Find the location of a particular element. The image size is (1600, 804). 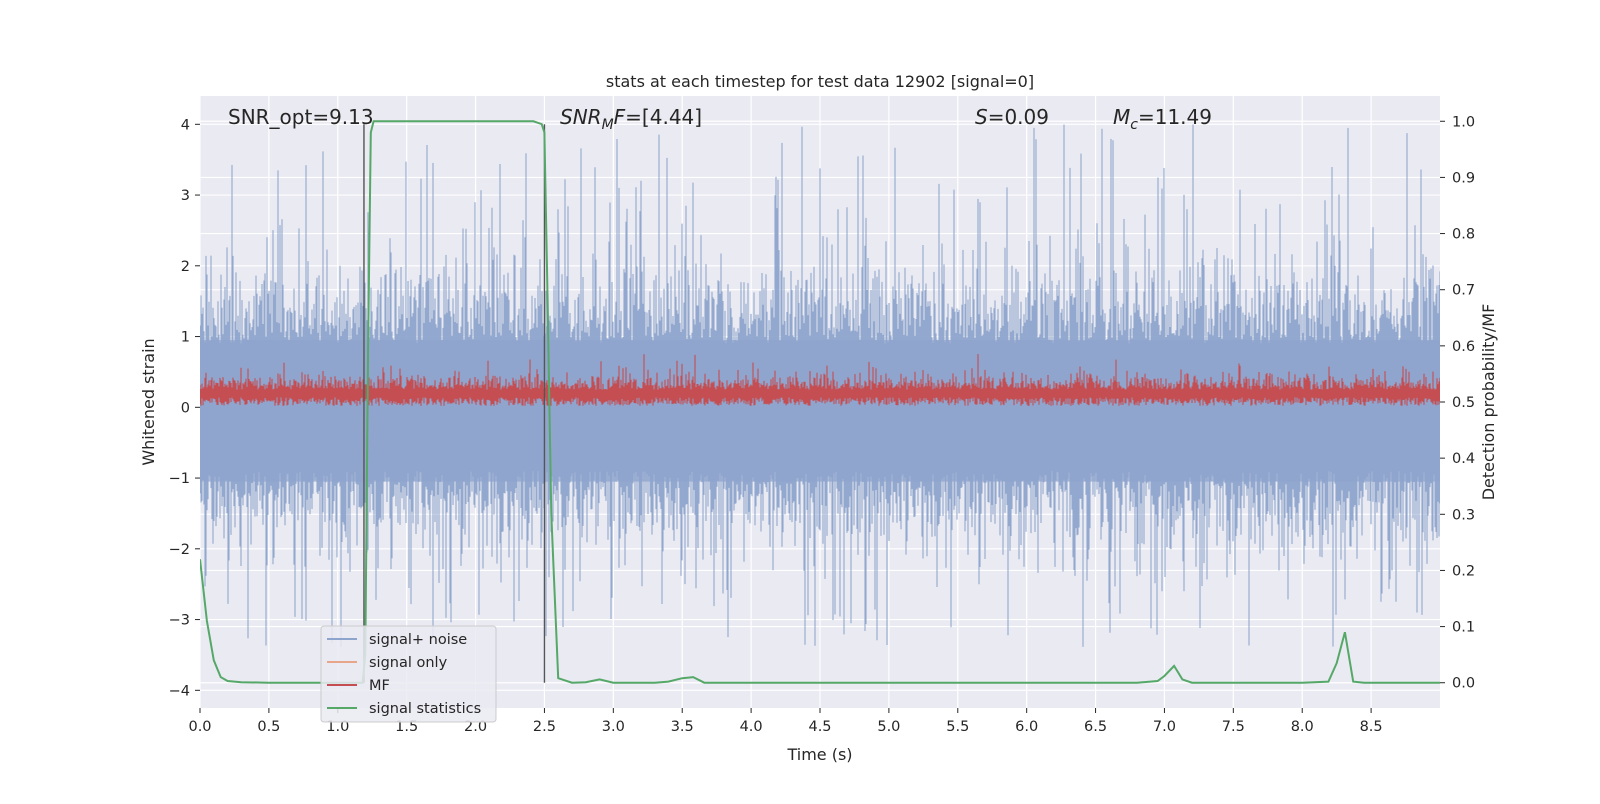

annotation-mc: Mc=11.49 is located at coordinates (1162, 119).